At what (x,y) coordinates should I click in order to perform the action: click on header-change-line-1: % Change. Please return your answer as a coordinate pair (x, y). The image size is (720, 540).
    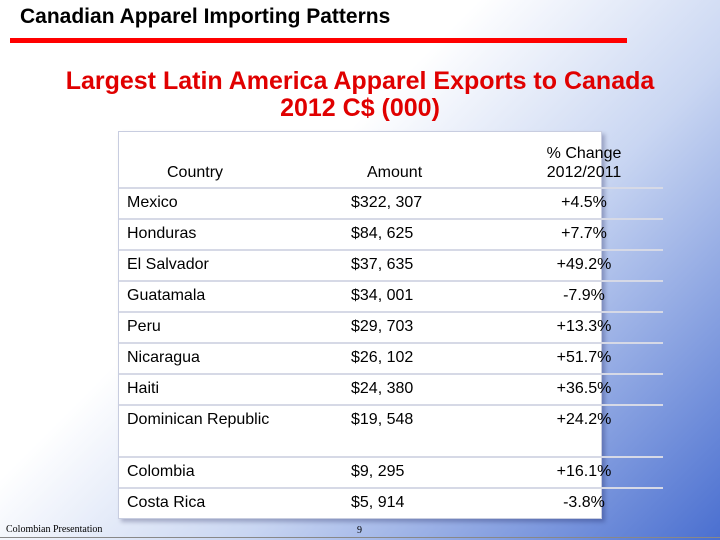
    Looking at the image, I should click on (584, 153).